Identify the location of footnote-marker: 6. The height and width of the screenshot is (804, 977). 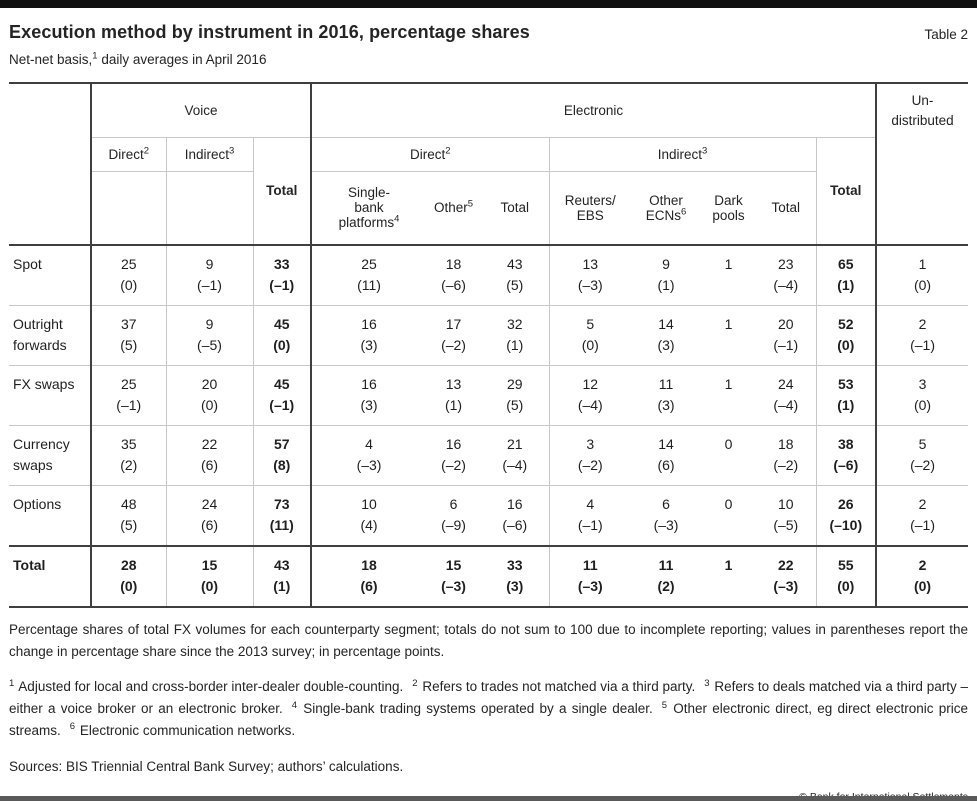
(72, 727).